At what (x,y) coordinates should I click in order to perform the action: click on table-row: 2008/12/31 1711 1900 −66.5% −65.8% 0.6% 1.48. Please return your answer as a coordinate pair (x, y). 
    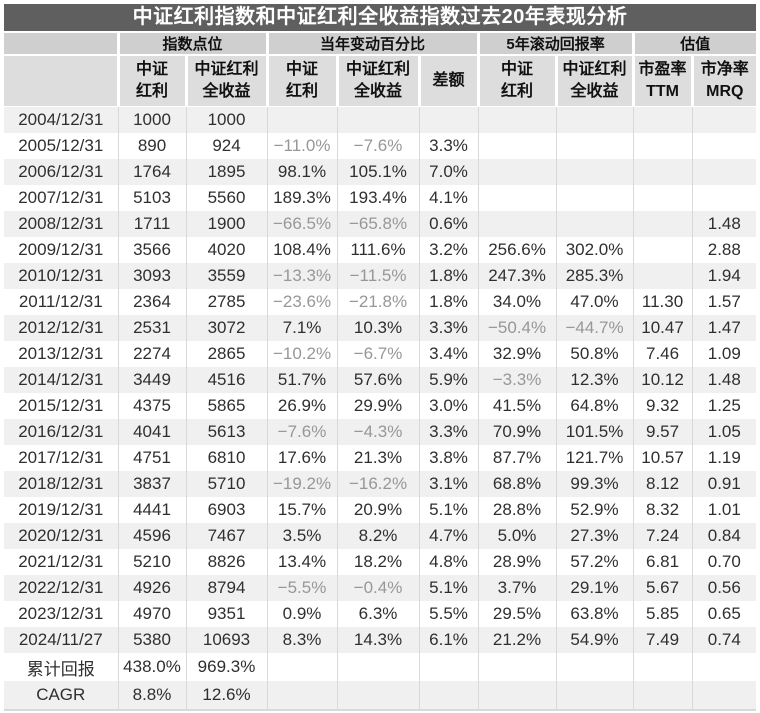
    Looking at the image, I should click on (380, 224).